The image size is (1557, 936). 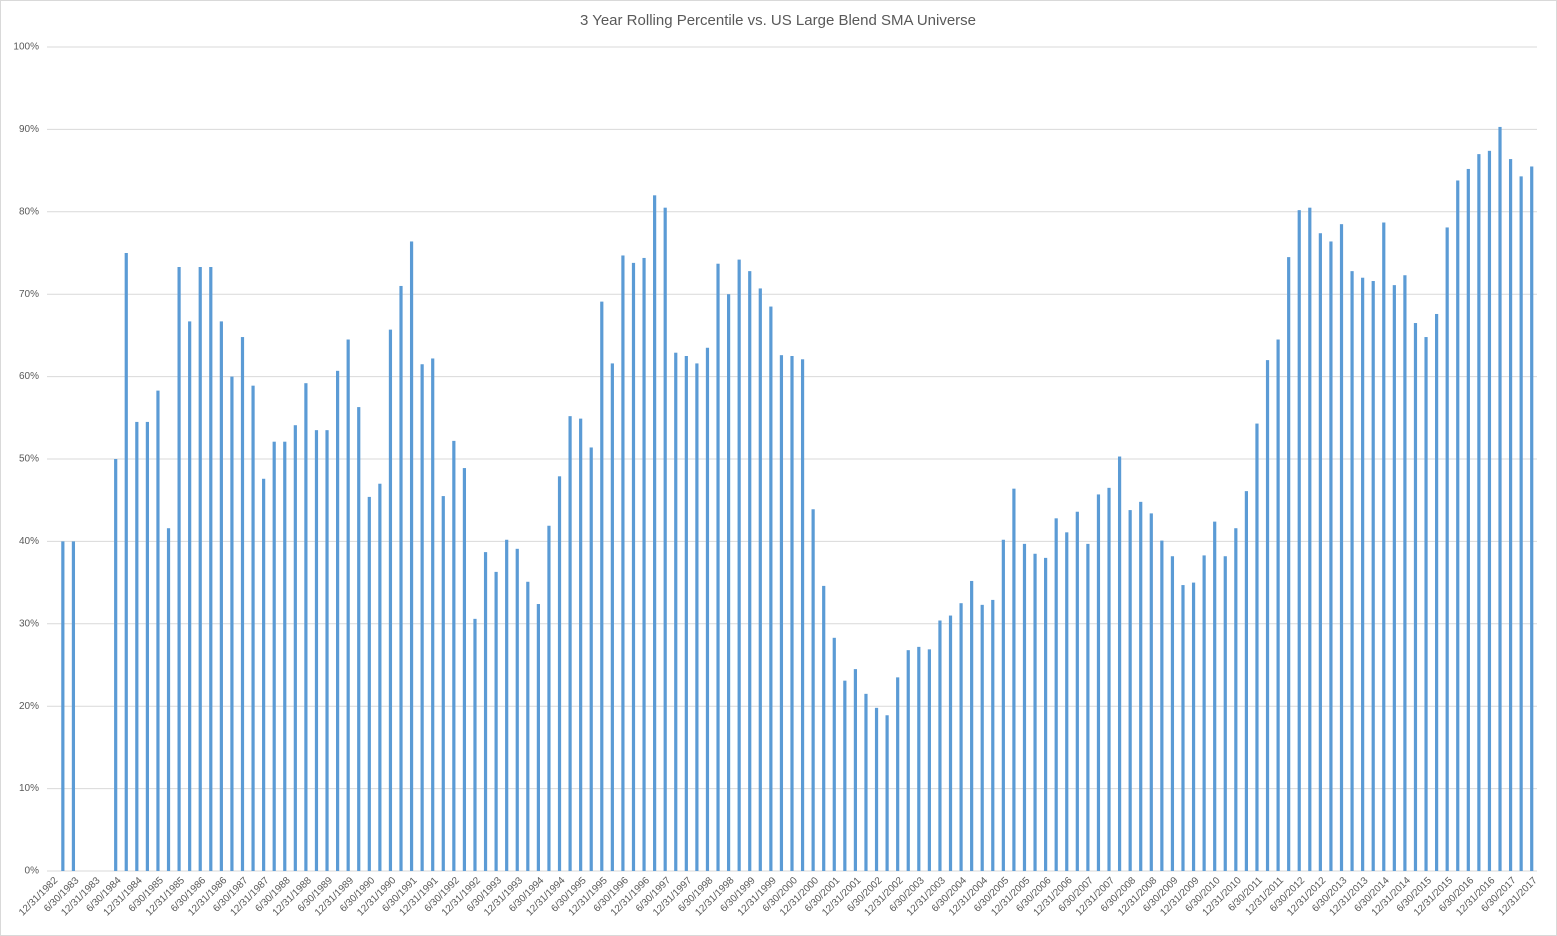 I want to click on y-tick-label: 80%, so click(x=29, y=211).